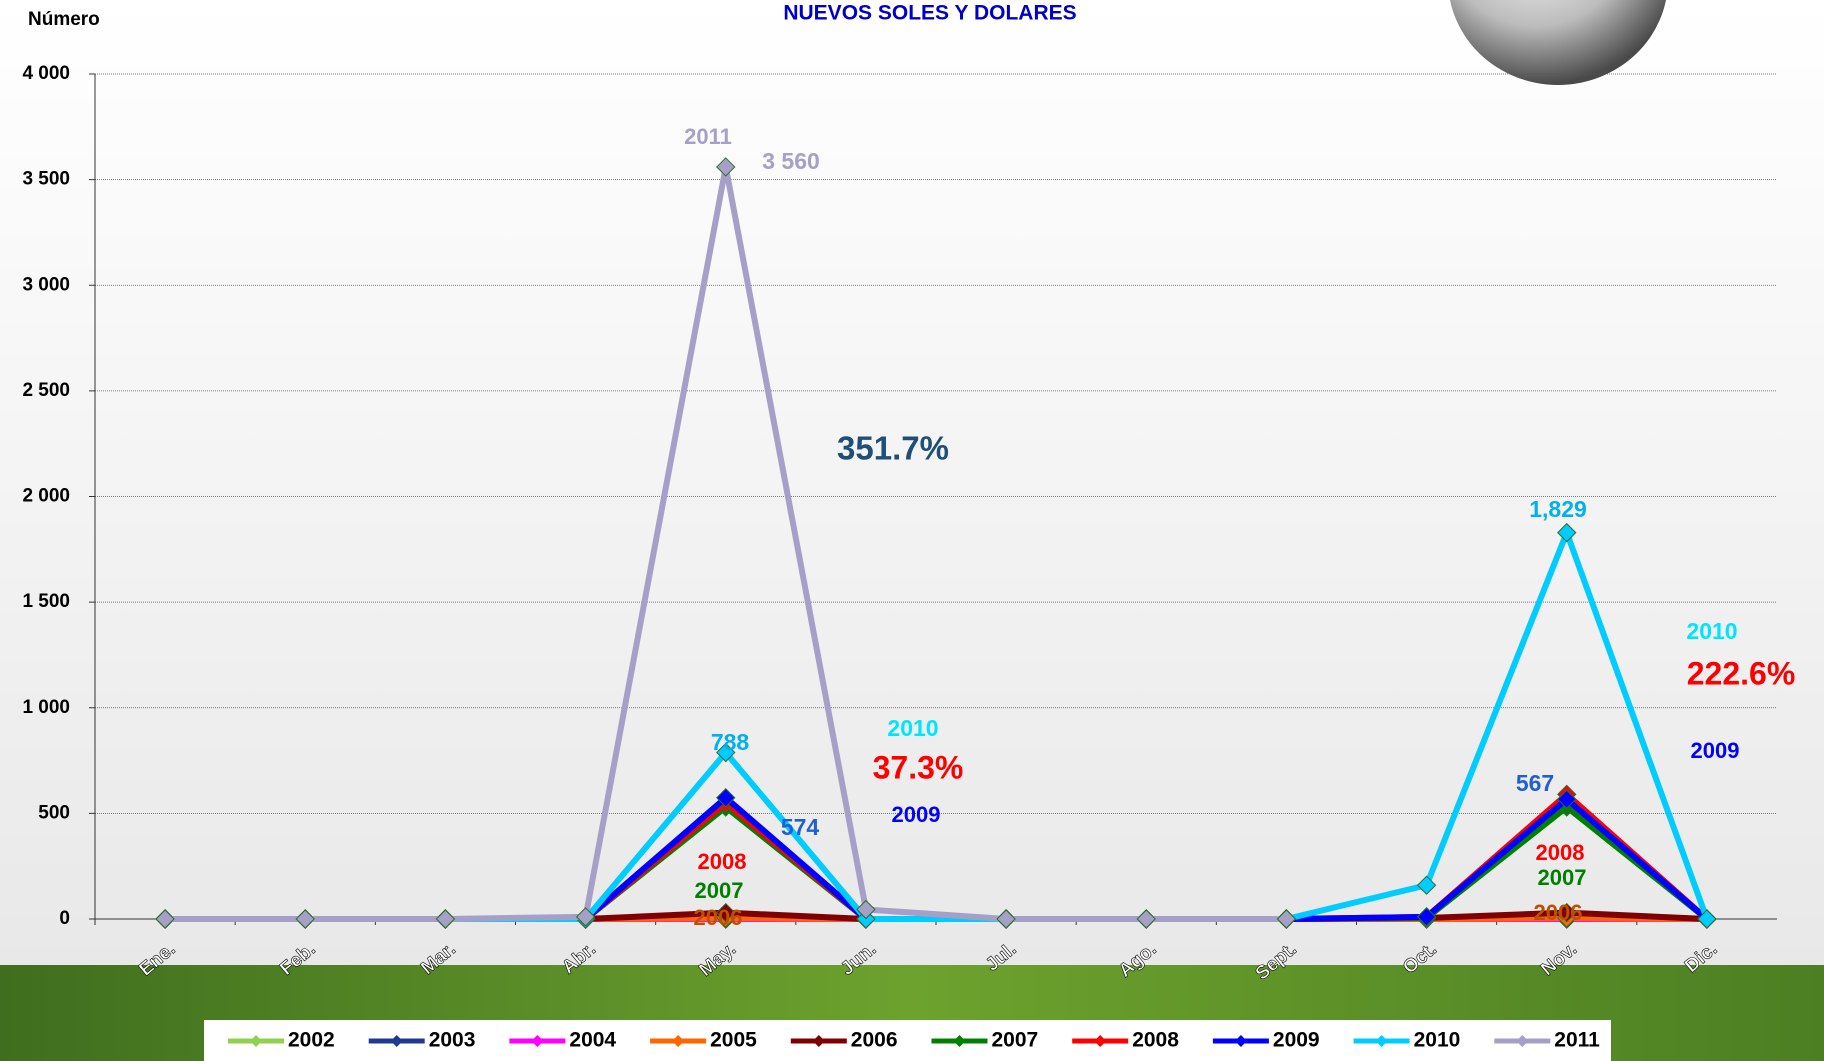 The image size is (1824, 1061). I want to click on legend-label: 2006, so click(874, 1040).